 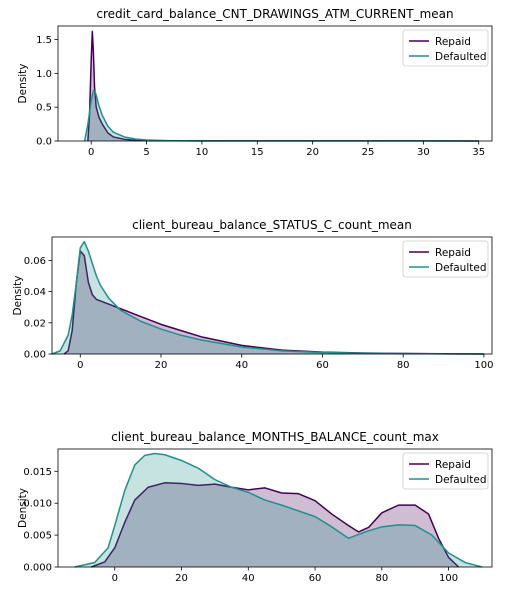 What do you see at coordinates (35, 355) in the screenshot?
I see `y-tick-label: 0.00` at bounding box center [35, 355].